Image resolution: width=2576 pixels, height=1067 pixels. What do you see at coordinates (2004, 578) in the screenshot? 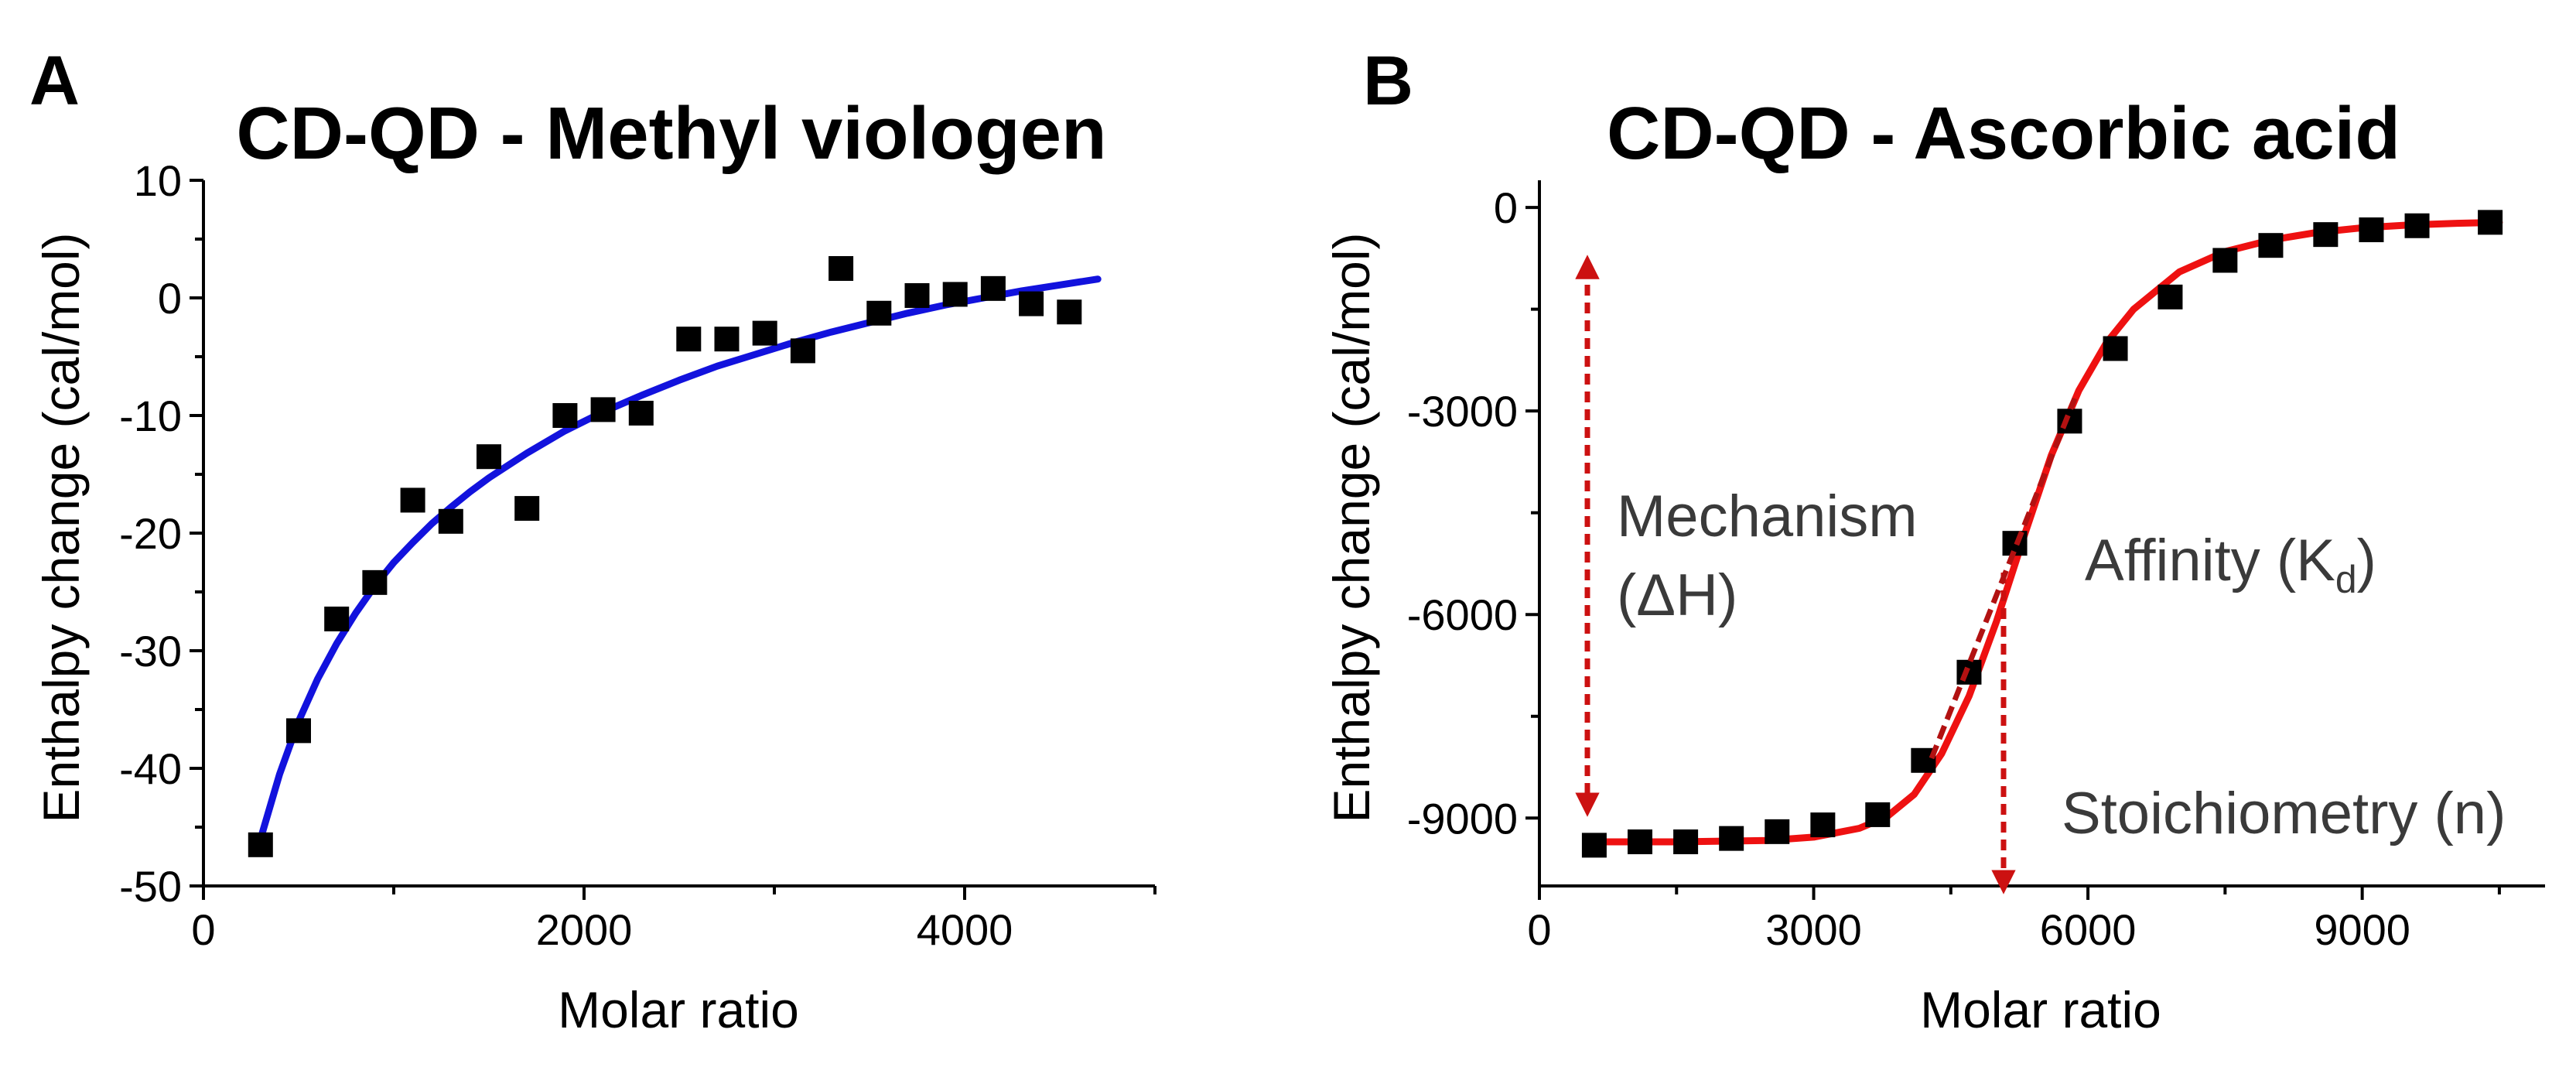
I see `affinity-tangent-line` at bounding box center [2004, 578].